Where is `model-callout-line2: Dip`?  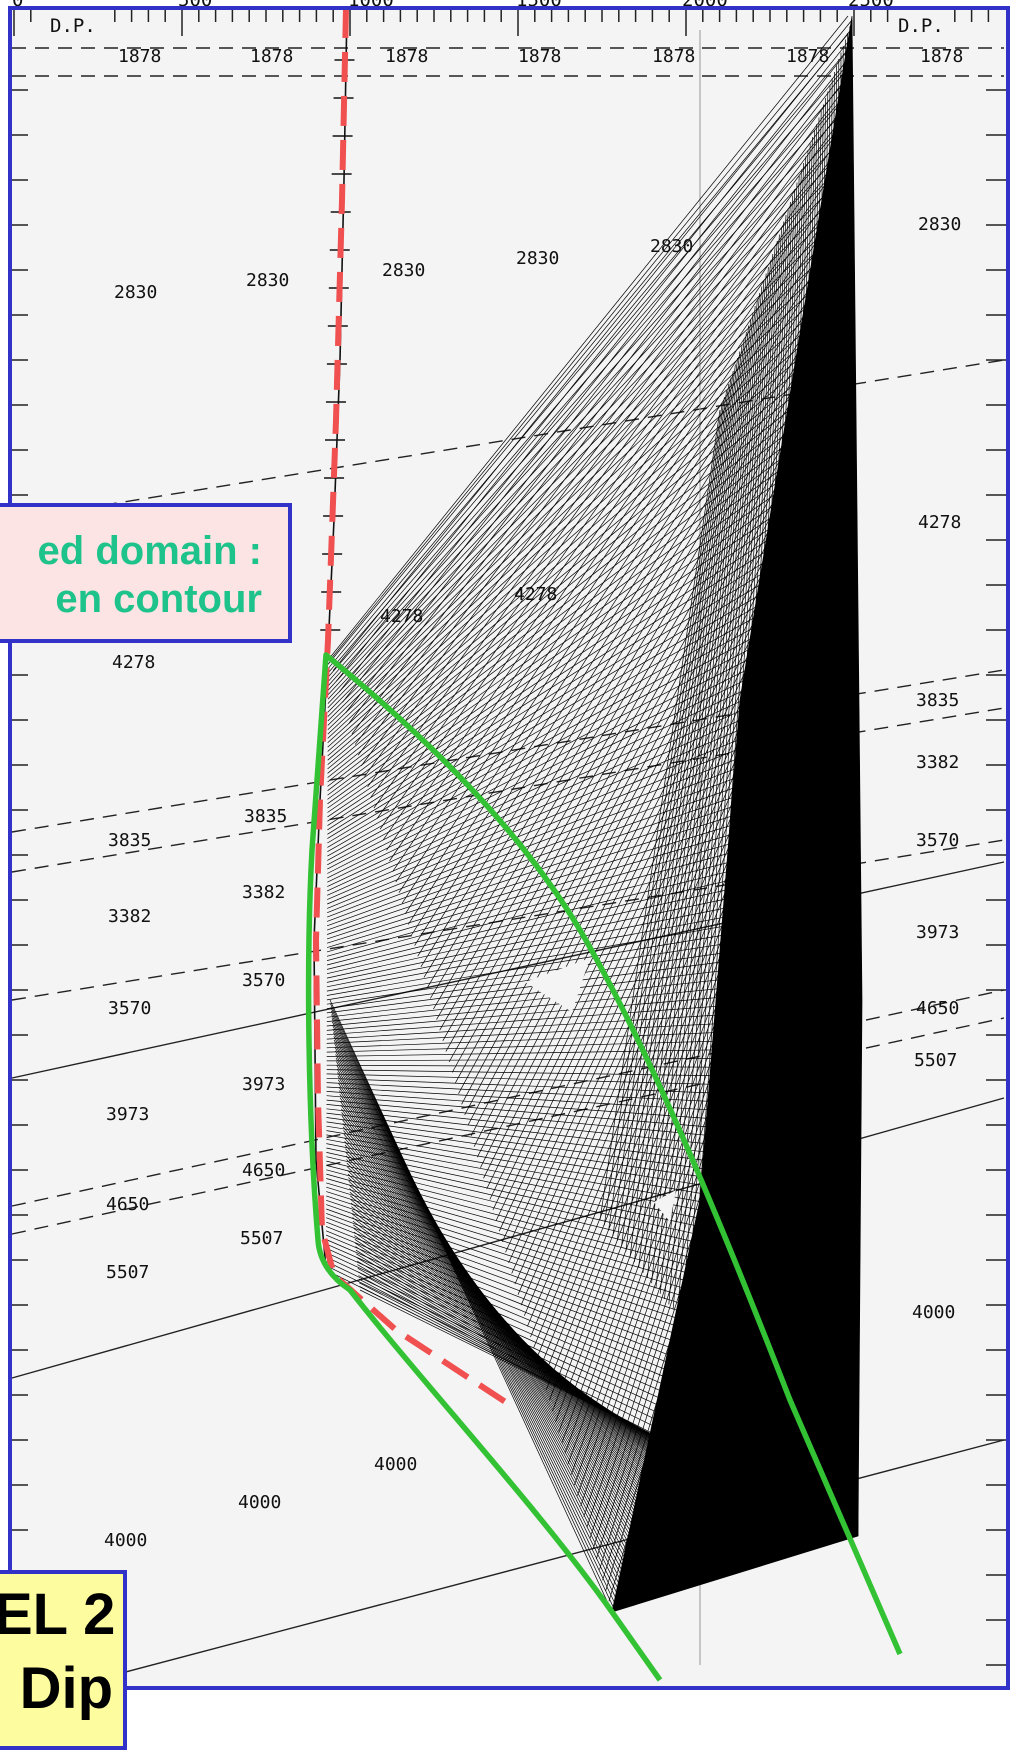
model-callout-line2: Dip is located at coordinates (61, 1689).